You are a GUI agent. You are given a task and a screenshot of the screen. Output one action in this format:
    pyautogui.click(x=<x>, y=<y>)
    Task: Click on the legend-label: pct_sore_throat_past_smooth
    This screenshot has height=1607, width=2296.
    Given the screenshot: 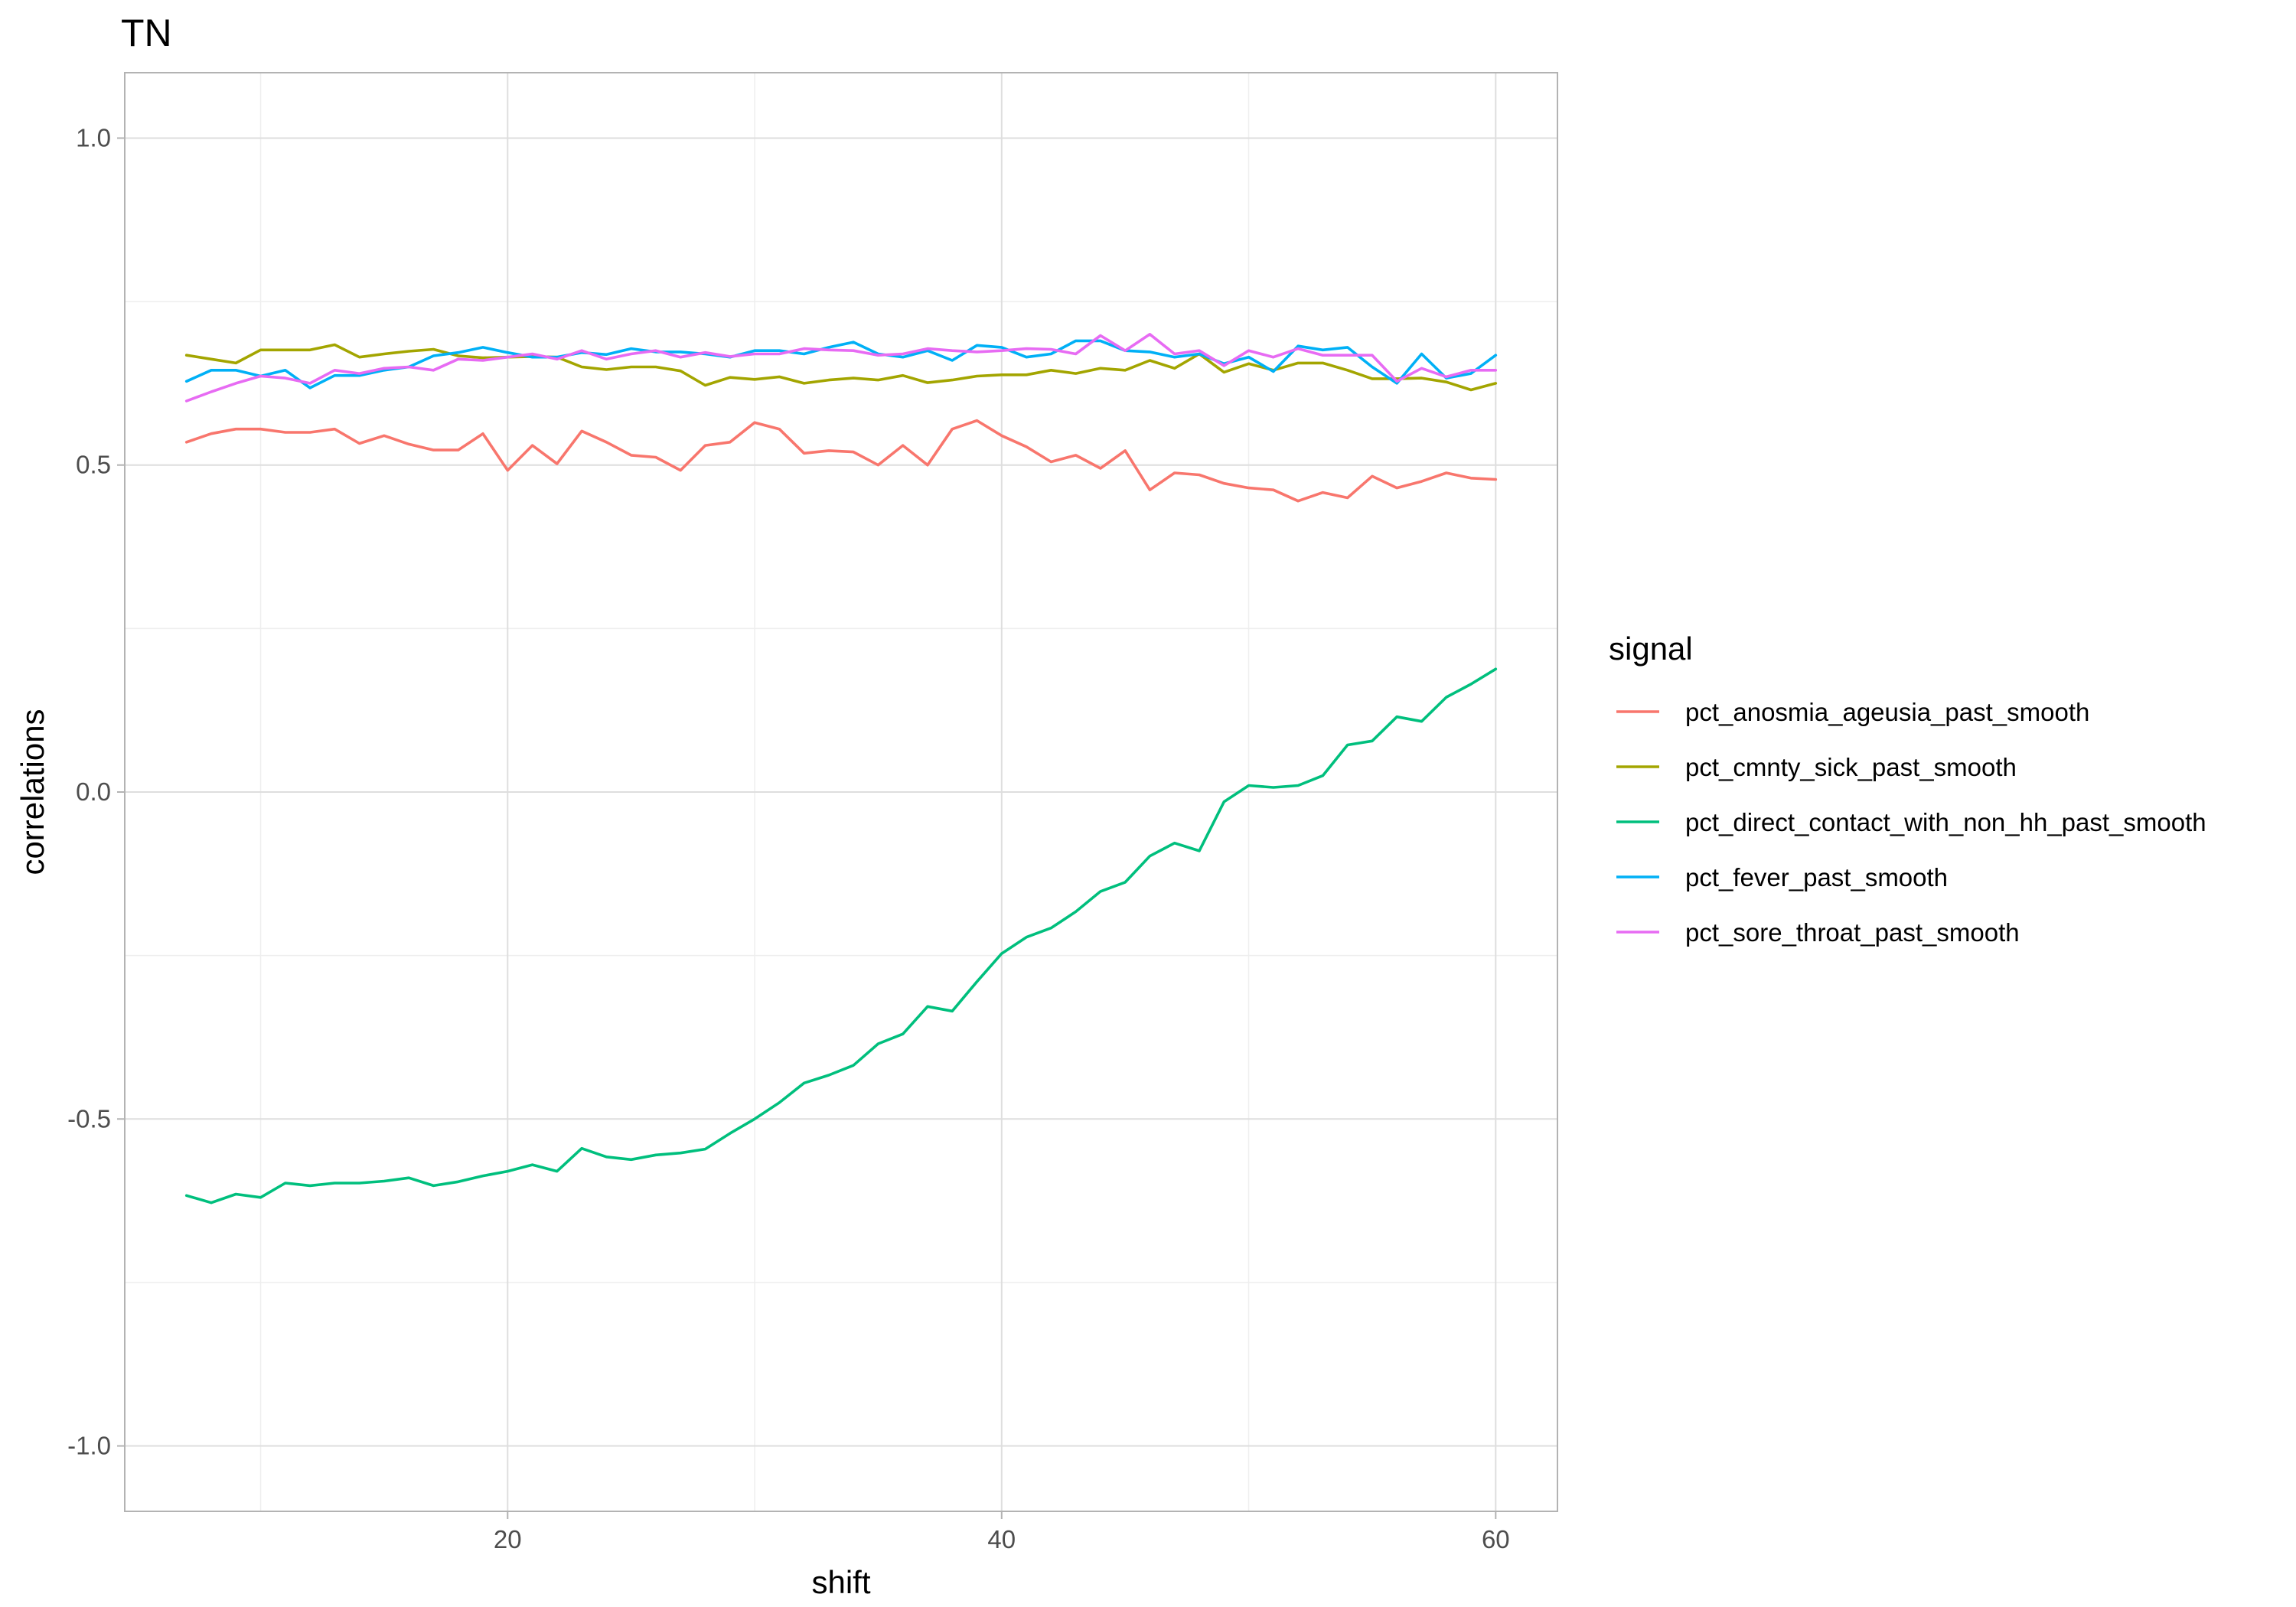 What is the action you would take?
    pyautogui.click(x=1852, y=932)
    